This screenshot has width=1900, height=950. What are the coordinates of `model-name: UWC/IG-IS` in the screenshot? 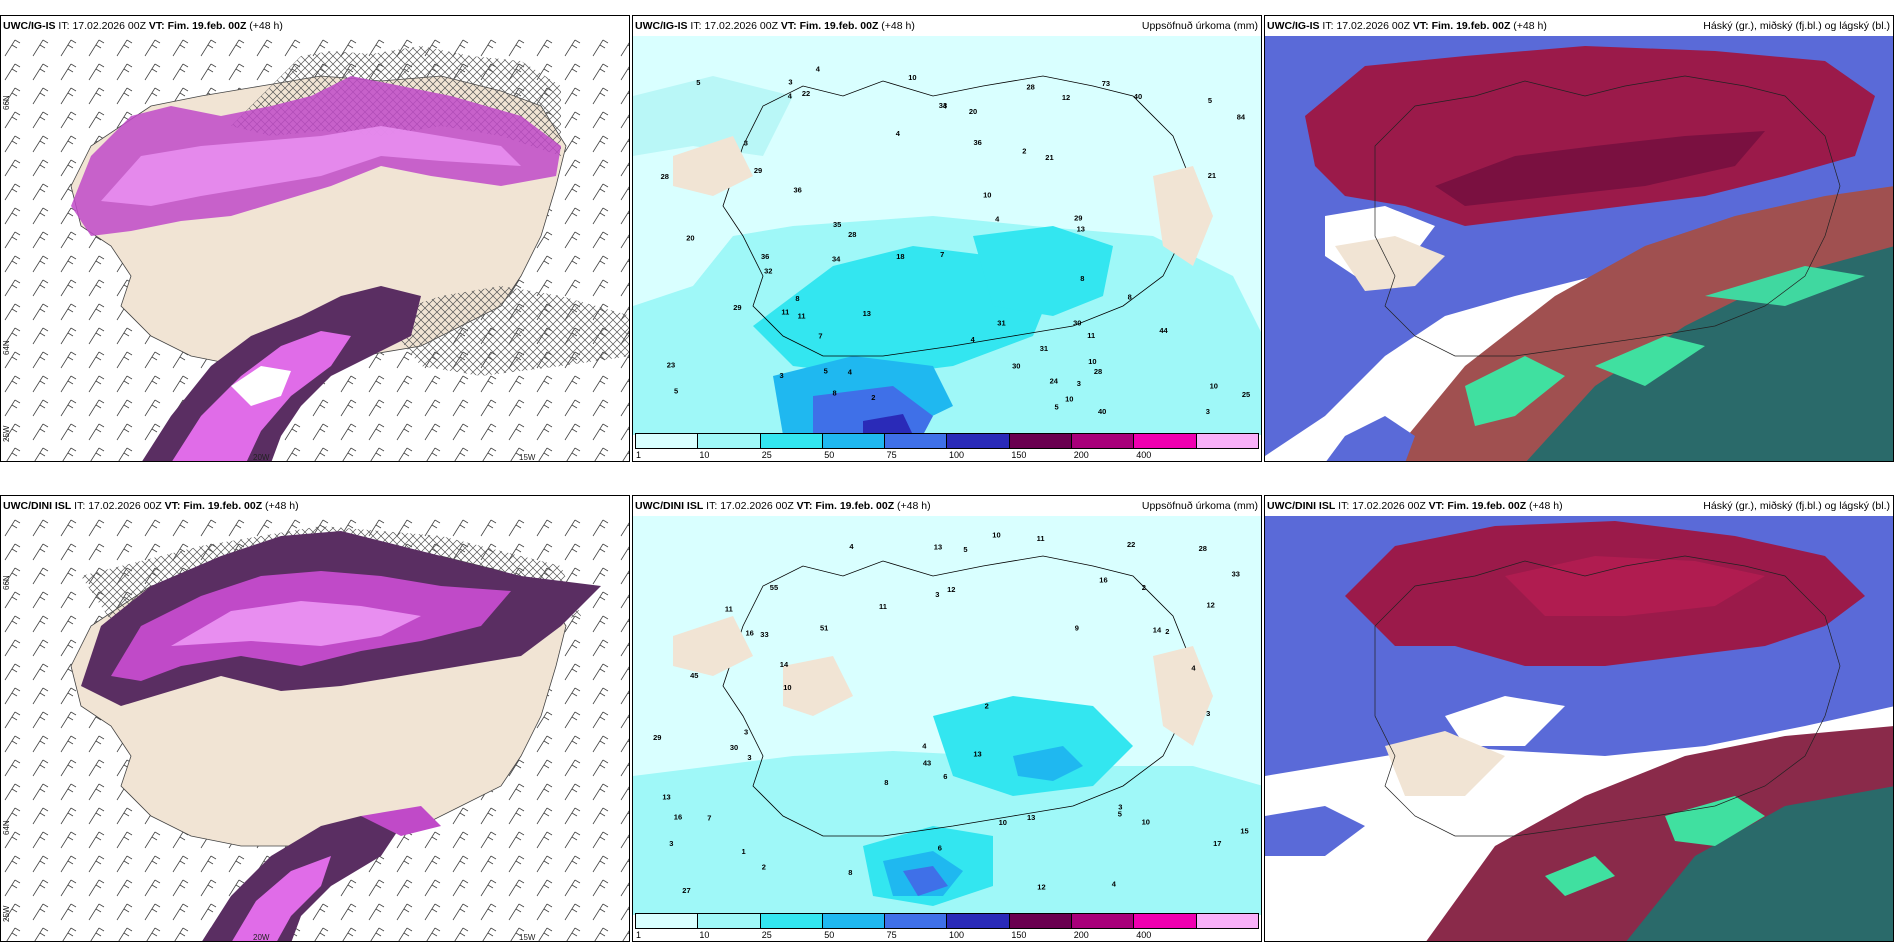 It's located at (661, 26).